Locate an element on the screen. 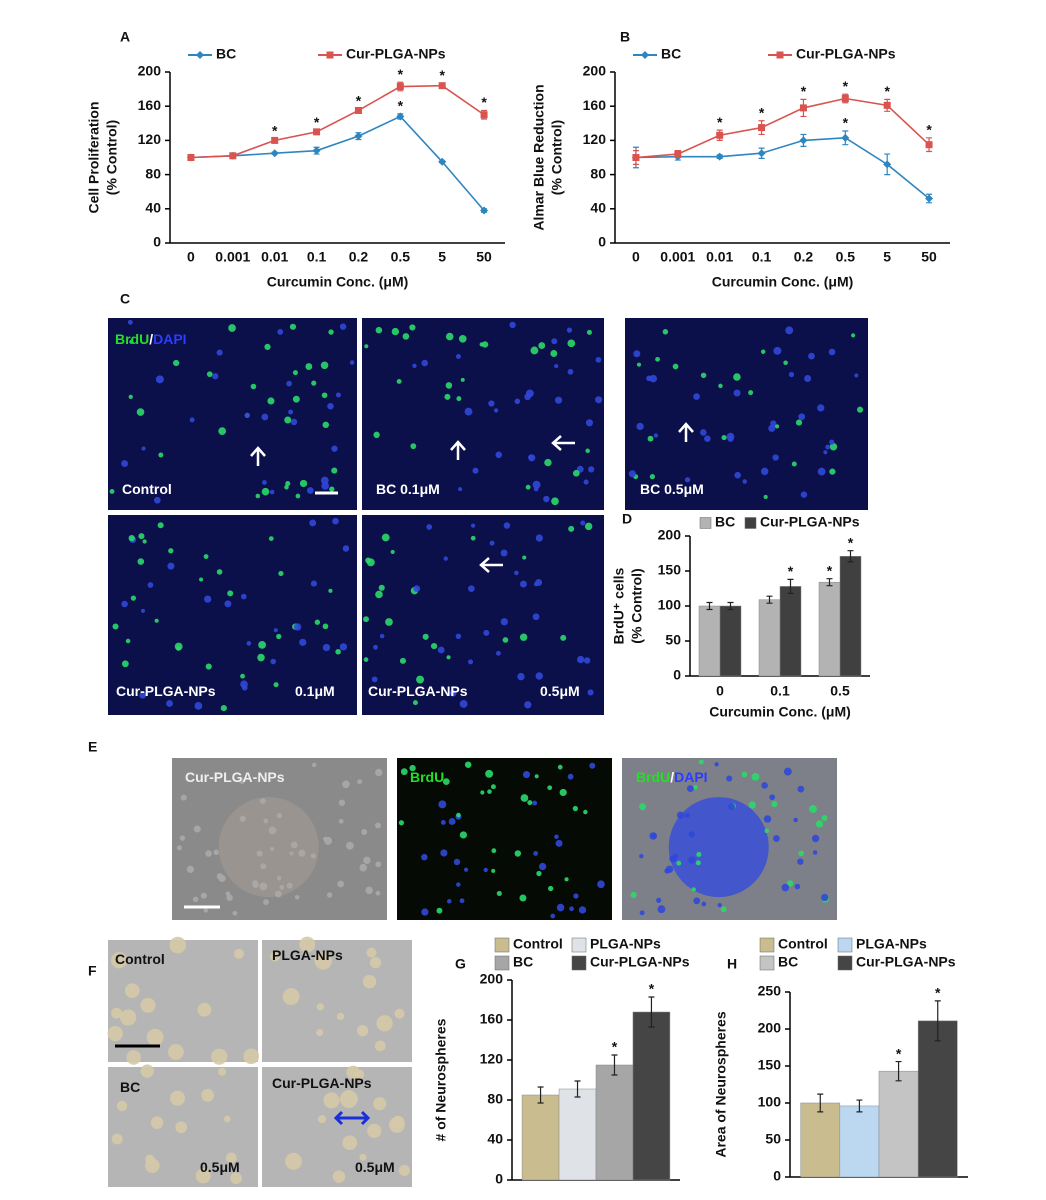 The width and height of the screenshot is (1046, 1200). y-tick-label: 200 is located at coordinates (670, 535).